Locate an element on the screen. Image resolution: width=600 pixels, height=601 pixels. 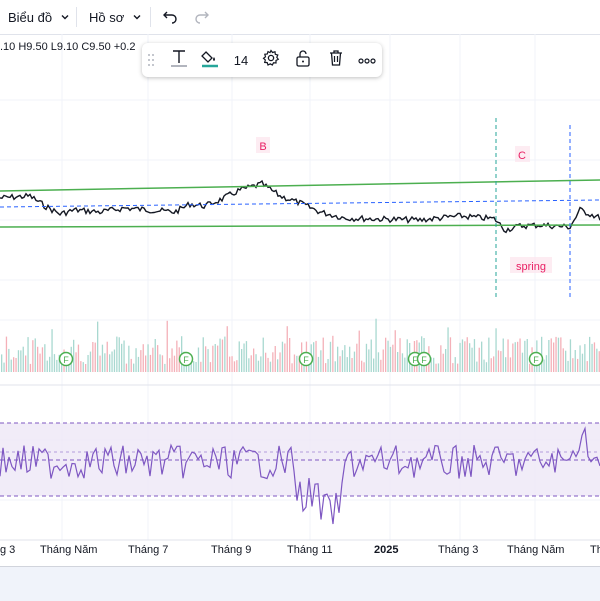
settings-button is located at coordinates (271, 60).